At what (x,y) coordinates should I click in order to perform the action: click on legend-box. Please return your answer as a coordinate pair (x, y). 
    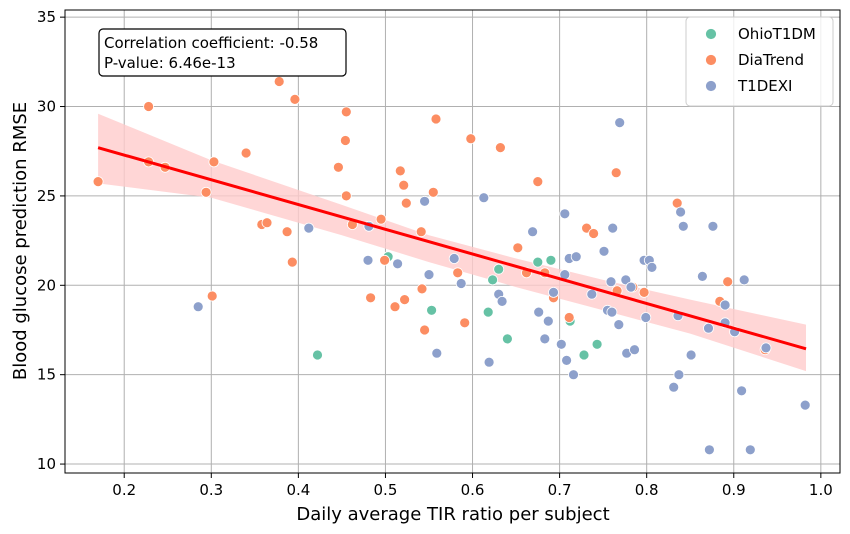
    Looking at the image, I should click on (759, 61).